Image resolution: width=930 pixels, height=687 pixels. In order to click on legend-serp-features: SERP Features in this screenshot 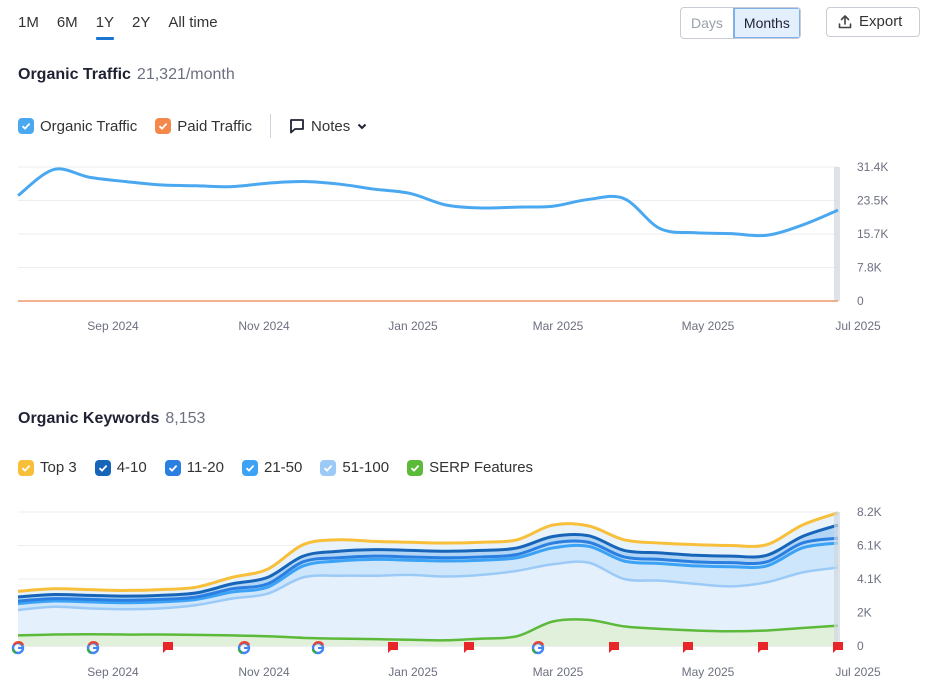, I will do `click(470, 467)`.